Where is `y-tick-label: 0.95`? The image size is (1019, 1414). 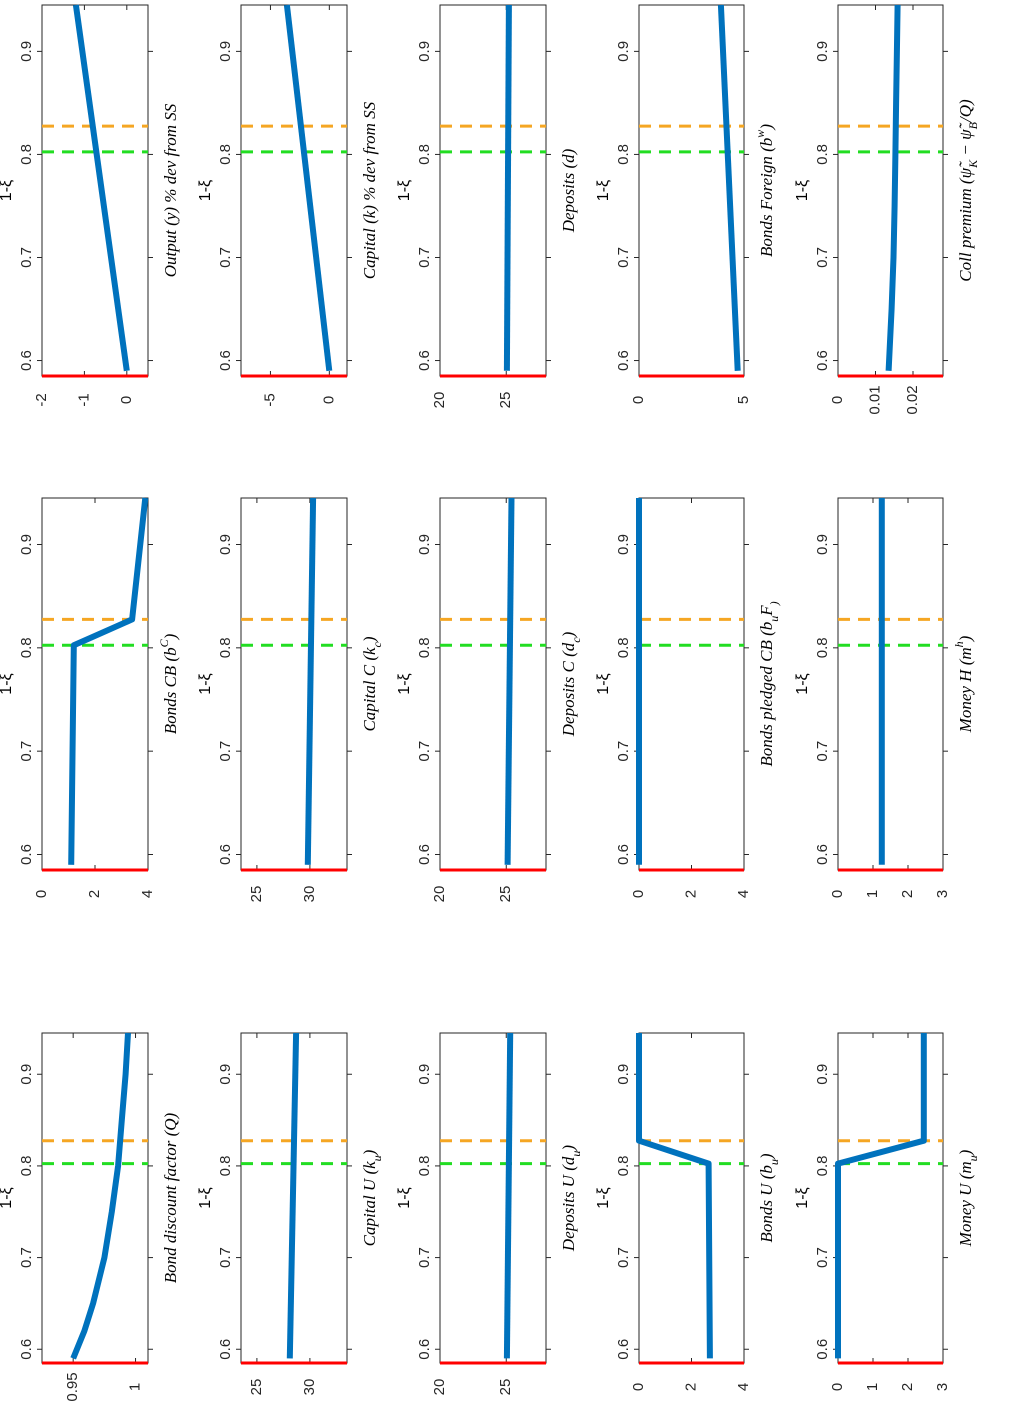 y-tick-label: 0.95 is located at coordinates (72, 1386).